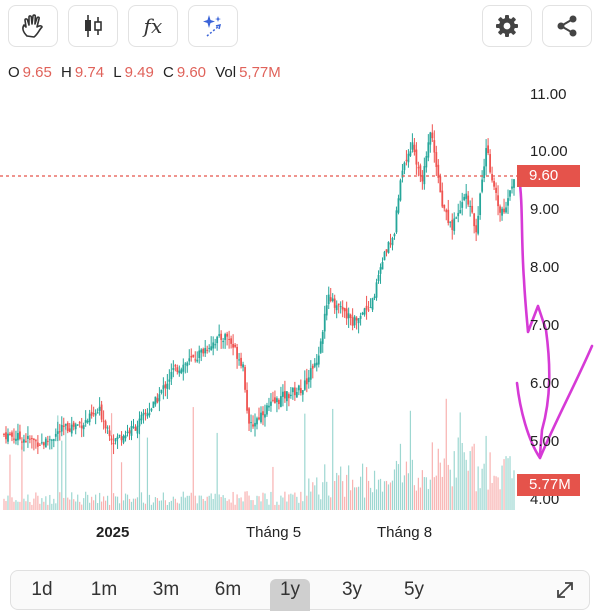 The image size is (600, 611). What do you see at coordinates (544, 383) in the screenshot?
I see `price-tick: 6.00` at bounding box center [544, 383].